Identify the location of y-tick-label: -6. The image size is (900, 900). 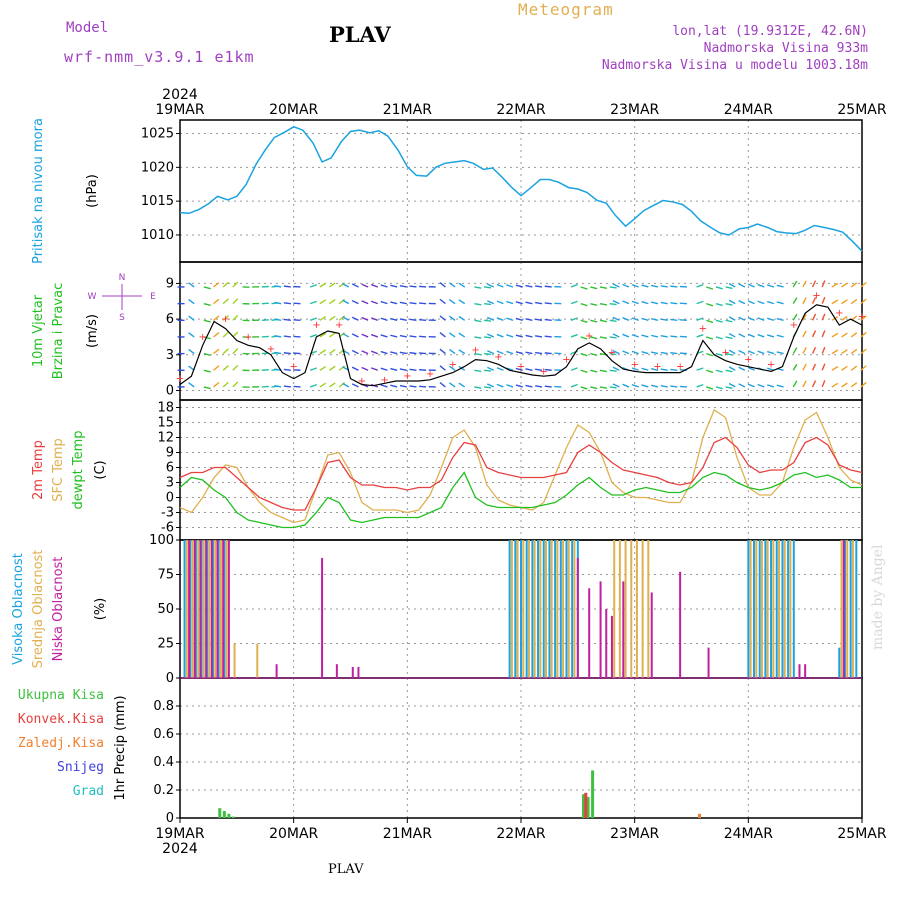
(167, 528).